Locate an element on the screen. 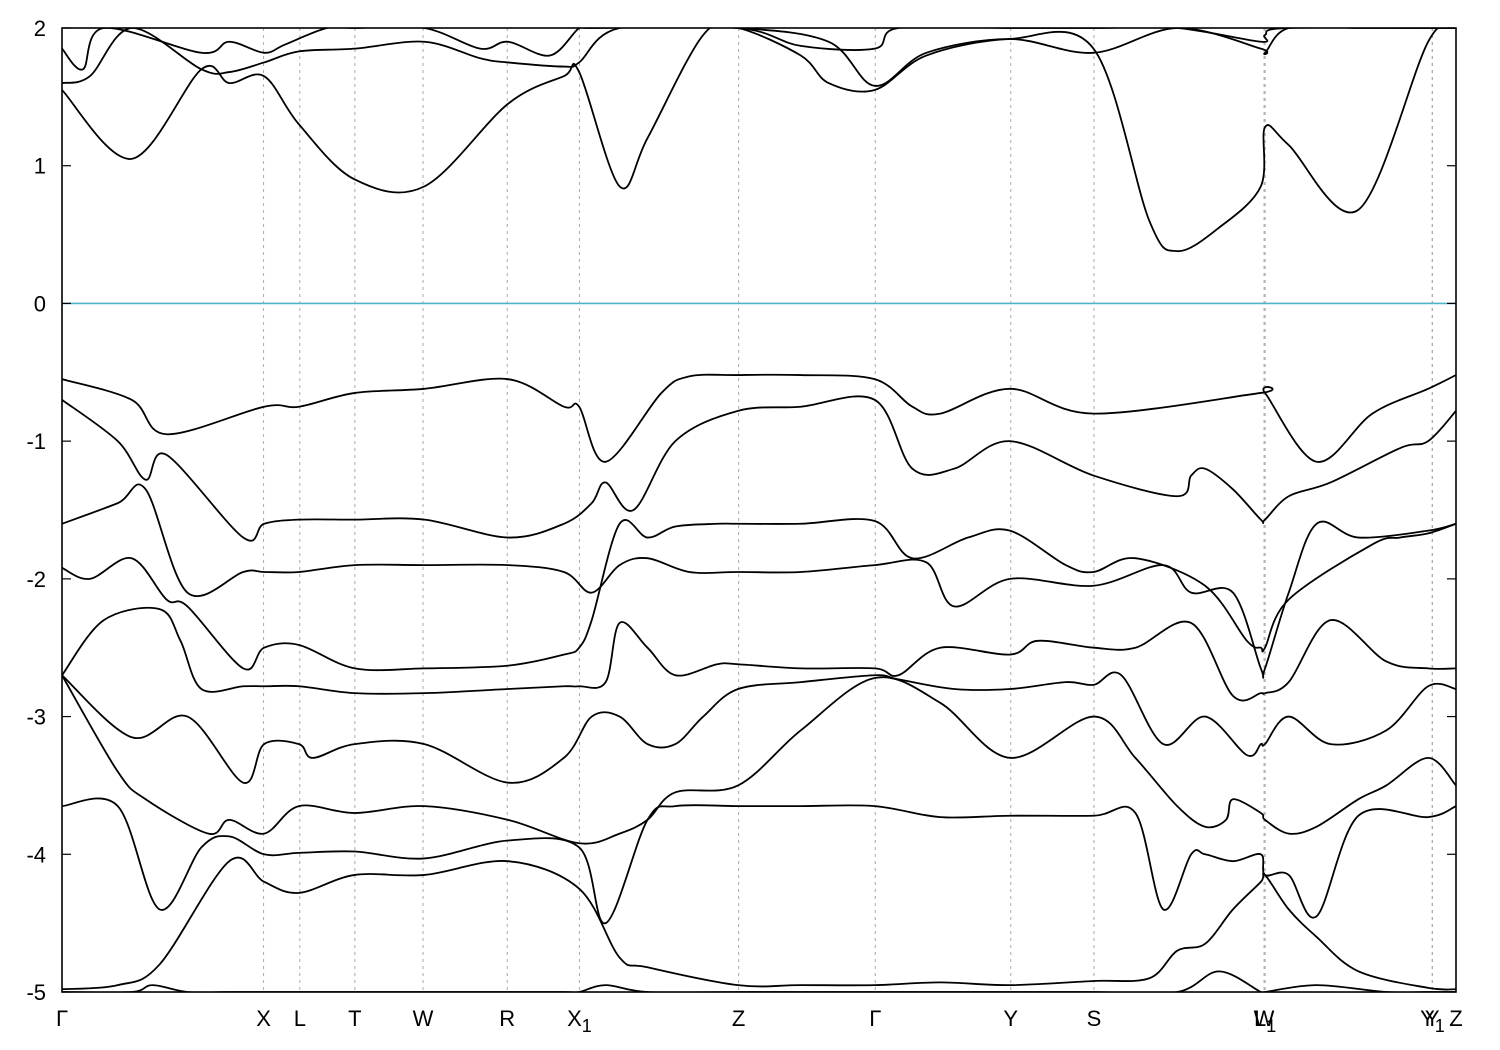 The image size is (1500, 1050). y-tick-label: 0 is located at coordinates (40, 303).